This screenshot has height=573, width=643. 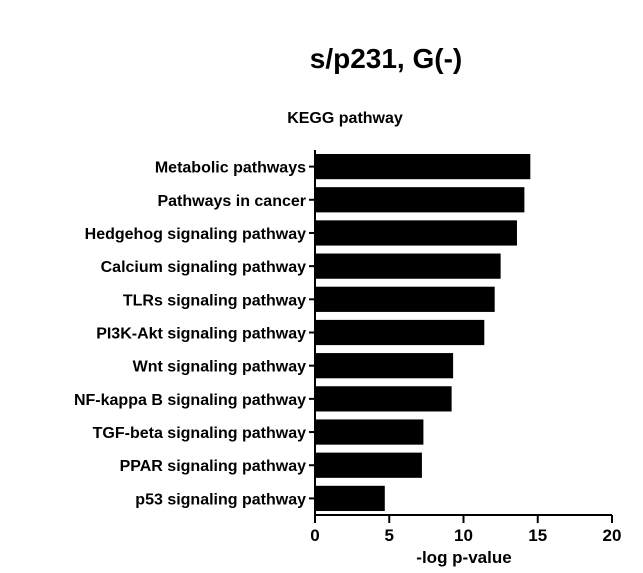 What do you see at coordinates (190, 400) in the screenshot?
I see `category-label-7: NF-kappa B signaling pathway` at bounding box center [190, 400].